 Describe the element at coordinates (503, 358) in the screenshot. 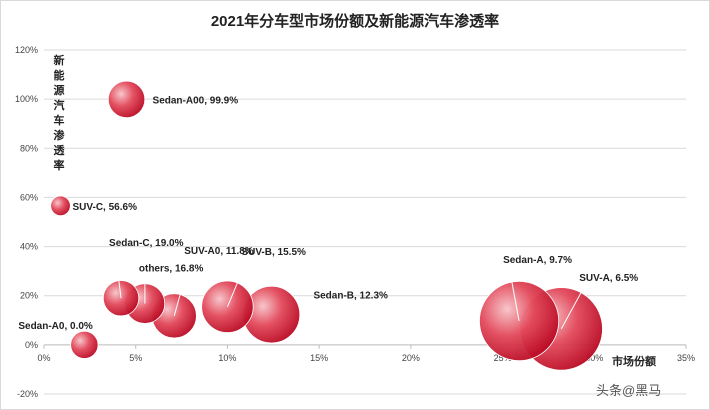

I see `x-tick-label: 25%` at that location.